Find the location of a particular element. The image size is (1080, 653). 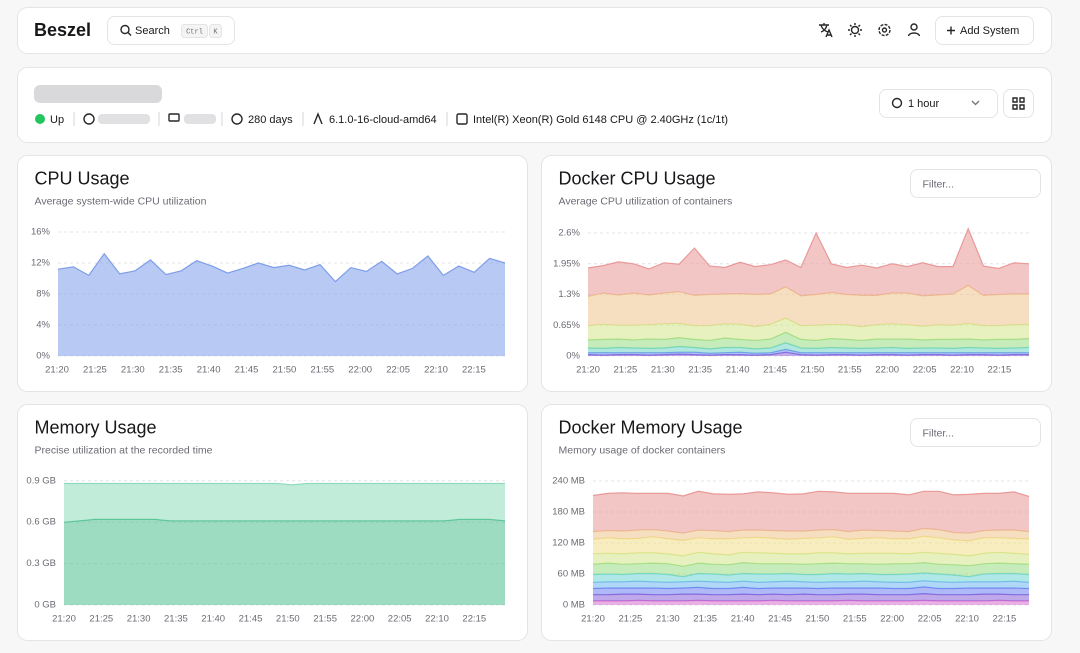

chart-subtitle: Precise utilization at the recorded time is located at coordinates (124, 450).